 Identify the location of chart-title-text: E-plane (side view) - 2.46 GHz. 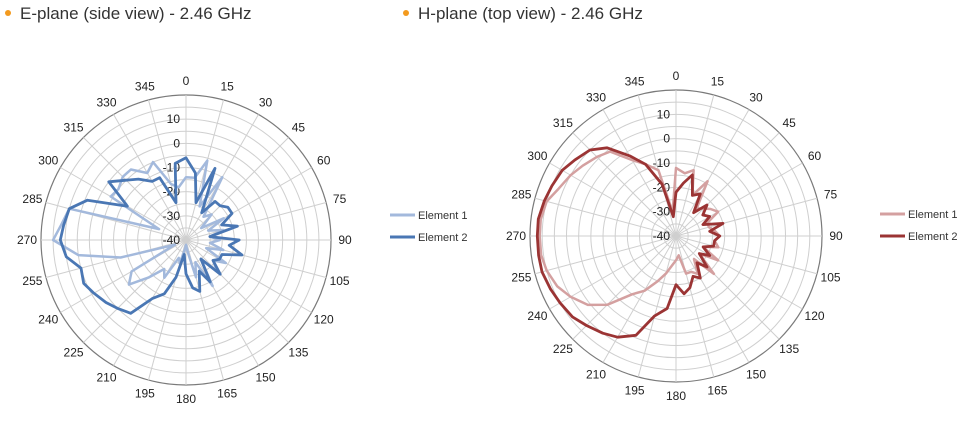
(136, 13).